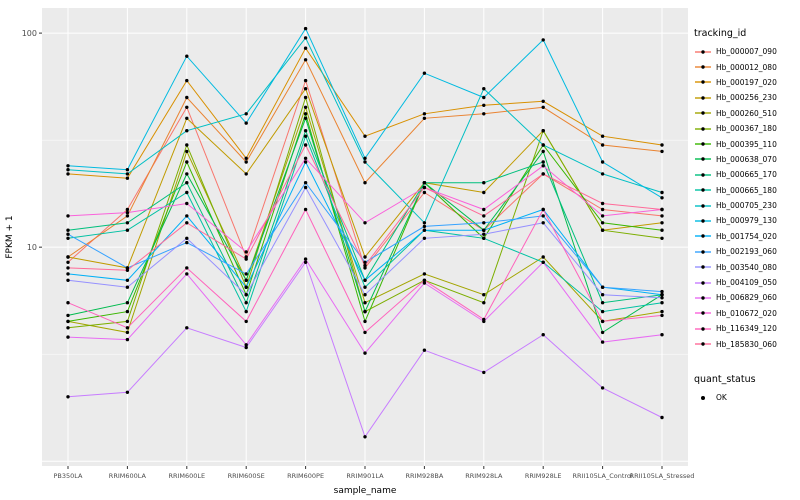 This screenshot has height=500, width=800. I want to click on x-tick-label: RRIM928BA, so click(424, 476).